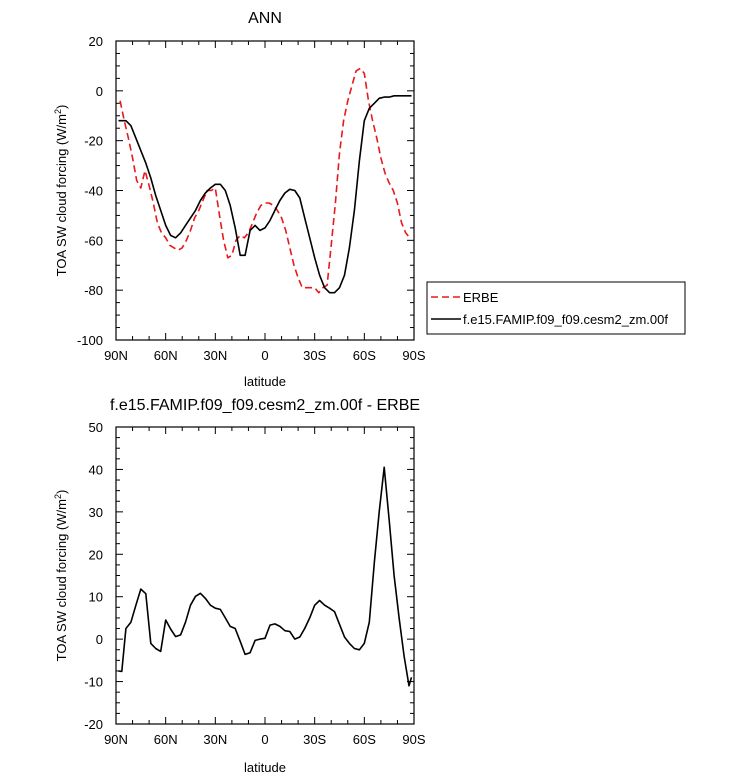 The width and height of the screenshot is (733, 778). I want to click on y-tick-label: 50, so click(96, 427).